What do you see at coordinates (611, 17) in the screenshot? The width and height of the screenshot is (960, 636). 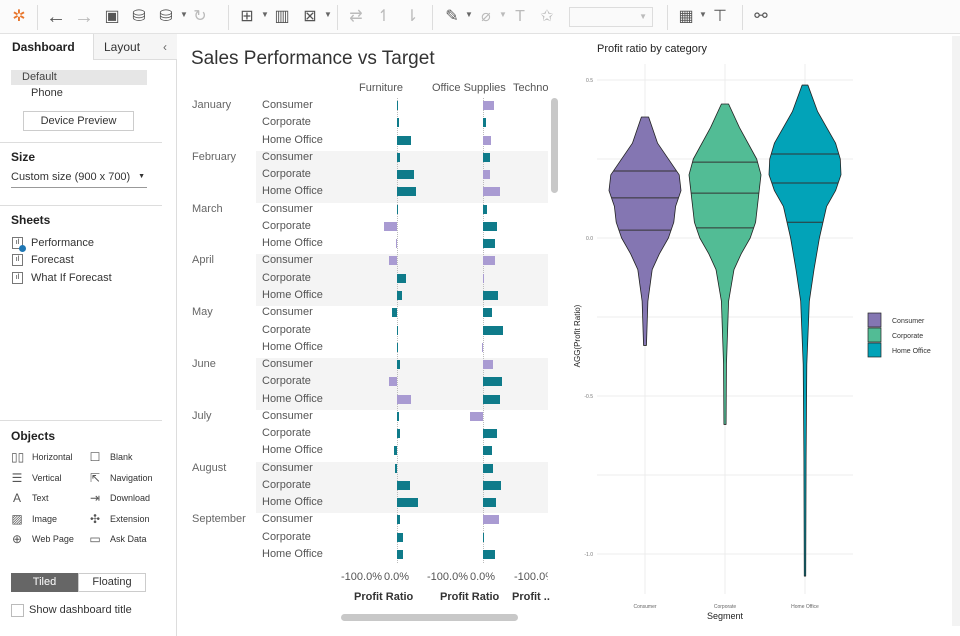 I see `fit-dropdown: ▼` at bounding box center [611, 17].